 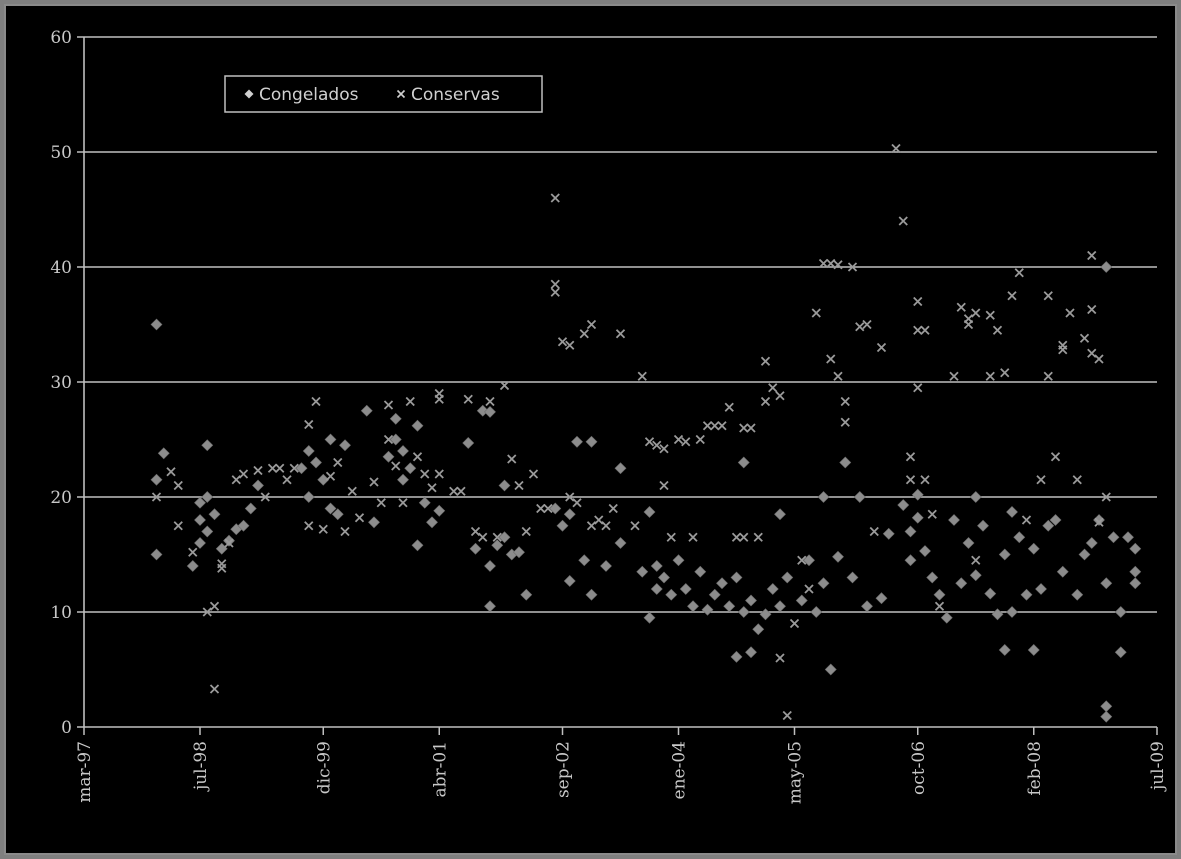 What do you see at coordinates (85, 772) in the screenshot?
I see `x-tick-label: mar-97` at bounding box center [85, 772].